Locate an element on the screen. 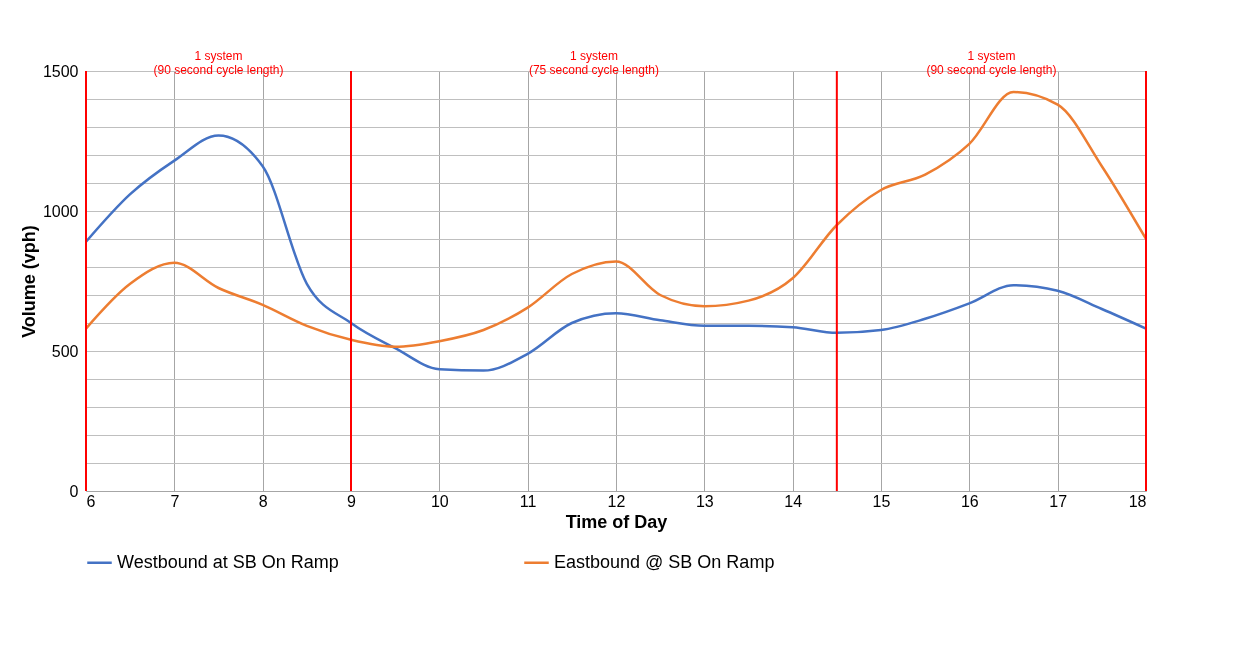 The image size is (1250, 650). x-tick-label: 15 is located at coordinates (881, 501).